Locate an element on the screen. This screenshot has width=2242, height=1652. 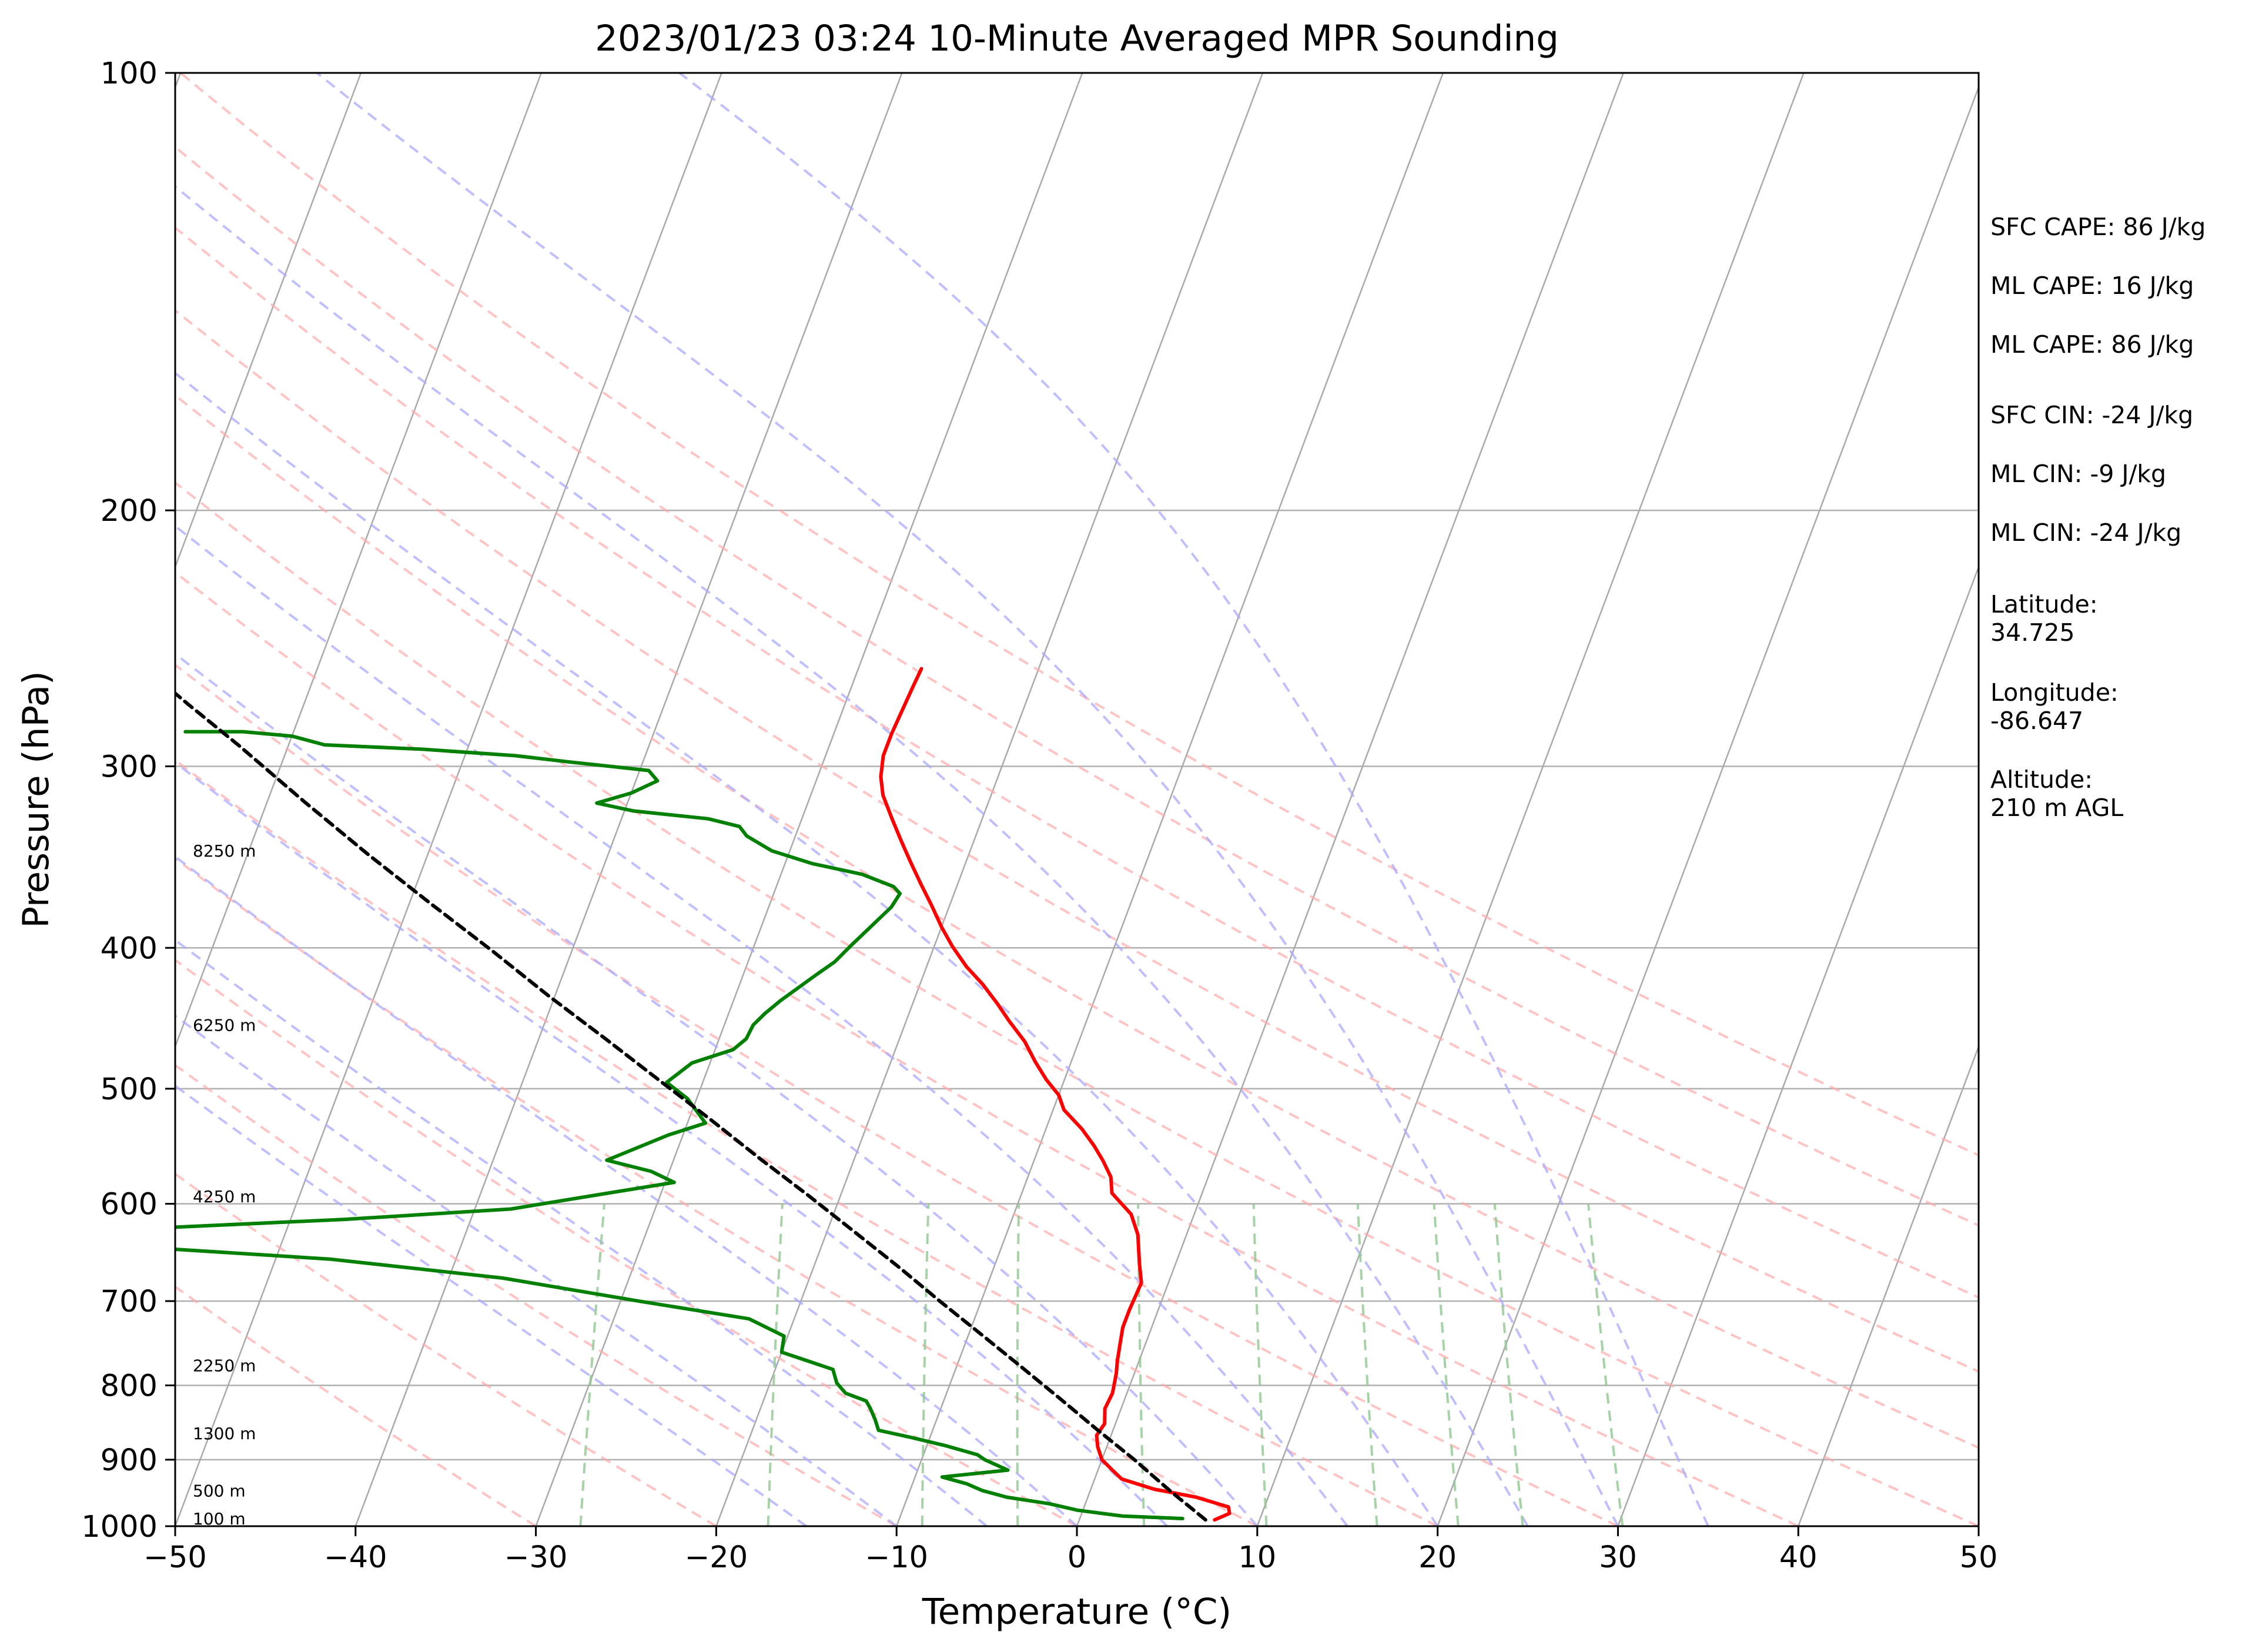
height-label: 4250 m is located at coordinates (225, 1196).